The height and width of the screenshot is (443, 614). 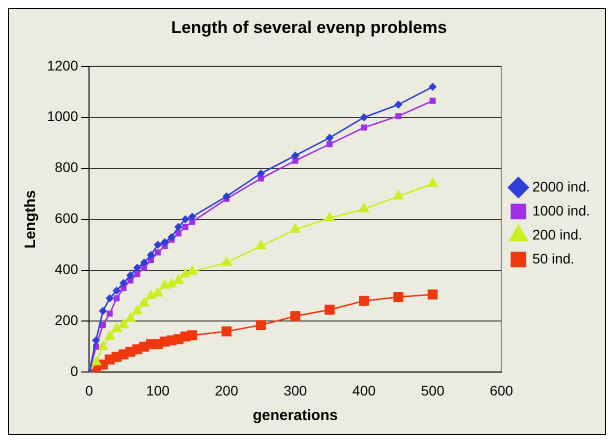 What do you see at coordinates (309, 27) in the screenshot?
I see `chart-title: Length of several evenp problems` at bounding box center [309, 27].